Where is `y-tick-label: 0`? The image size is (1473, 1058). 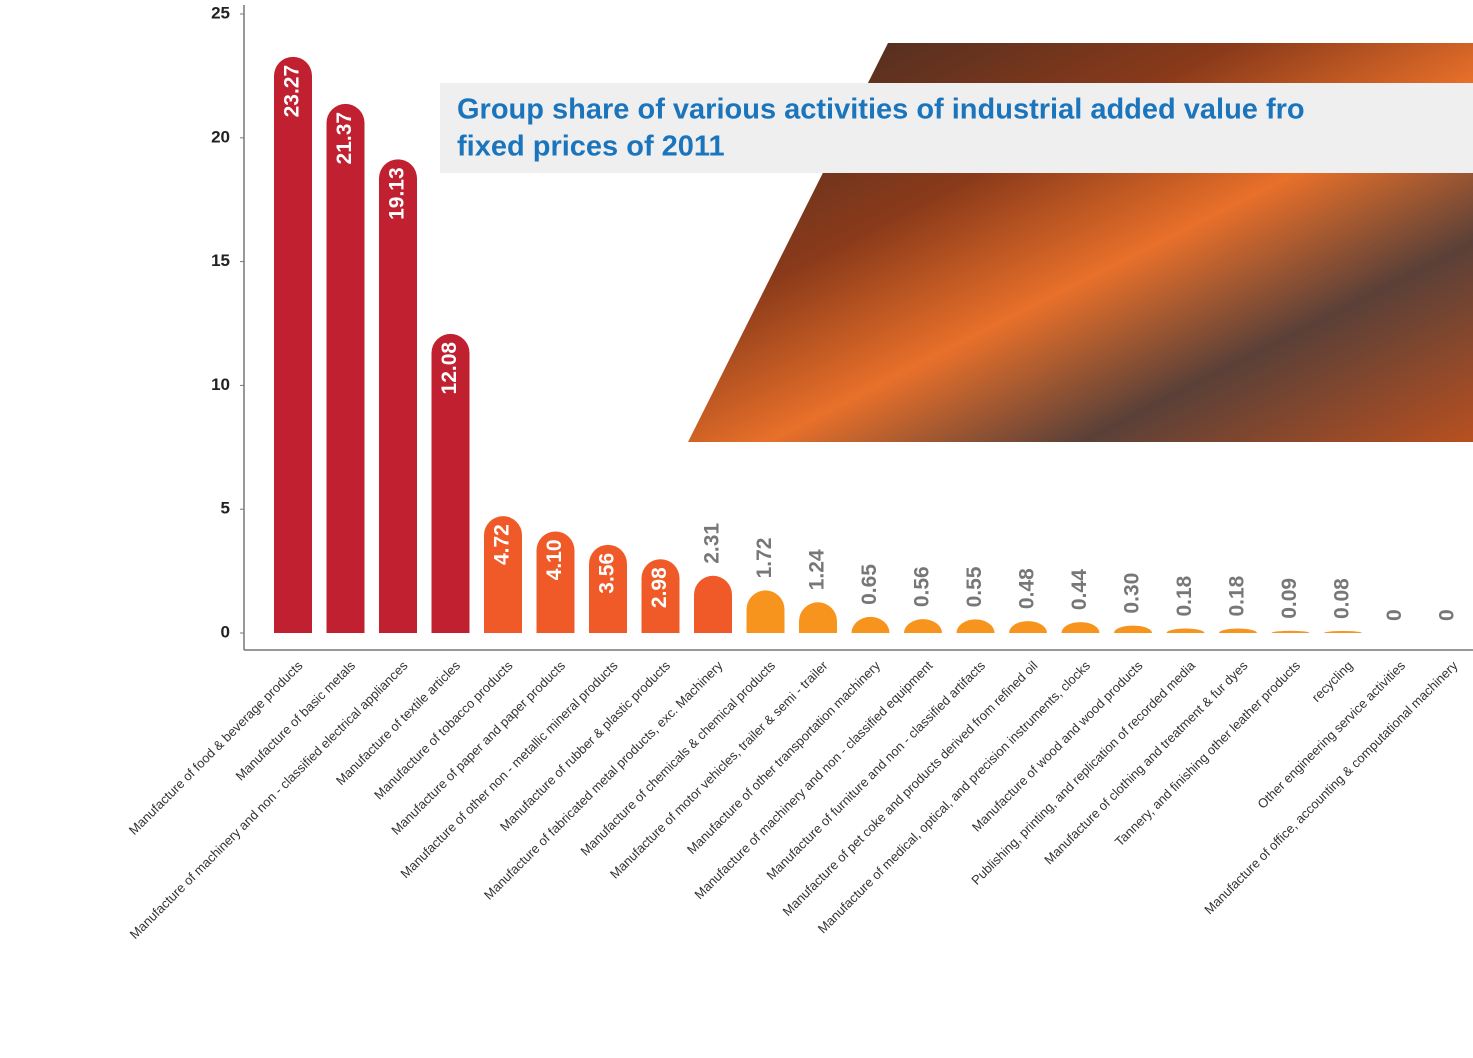
y-tick-label: 0 is located at coordinates (225, 631).